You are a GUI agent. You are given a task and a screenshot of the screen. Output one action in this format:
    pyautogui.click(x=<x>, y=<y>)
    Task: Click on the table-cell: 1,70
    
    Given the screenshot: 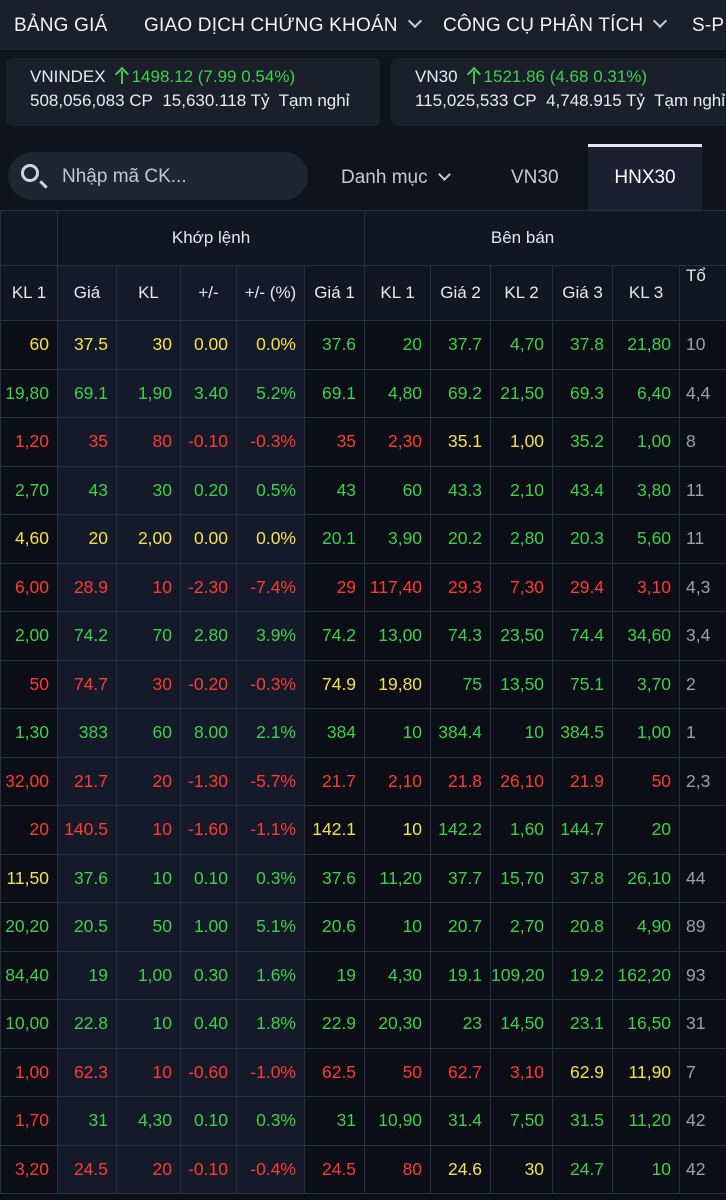 What is the action you would take?
    pyautogui.click(x=29, y=1121)
    